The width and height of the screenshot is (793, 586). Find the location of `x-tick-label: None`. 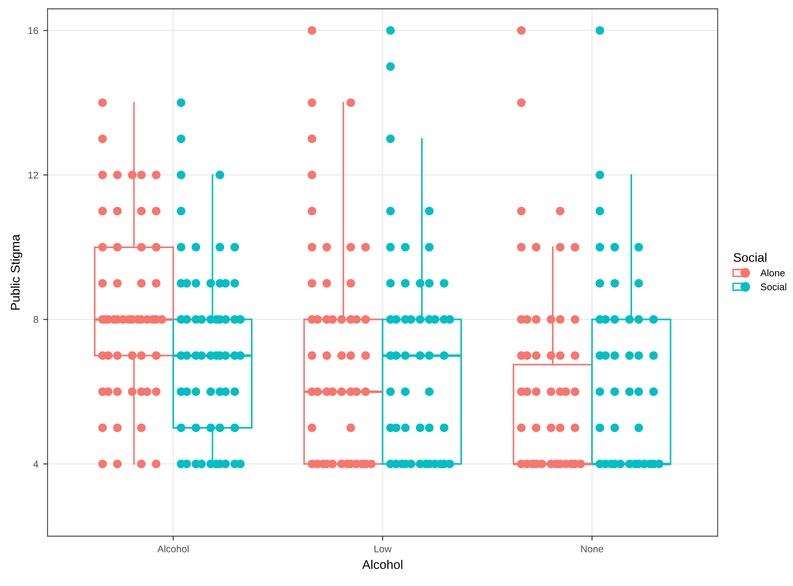

x-tick-label: None is located at coordinates (592, 549).